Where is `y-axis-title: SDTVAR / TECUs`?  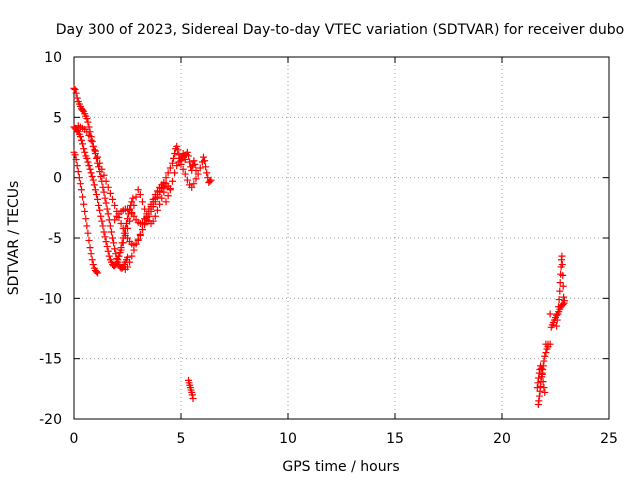
y-axis-title: SDTVAR / TECUs is located at coordinates (14, 238).